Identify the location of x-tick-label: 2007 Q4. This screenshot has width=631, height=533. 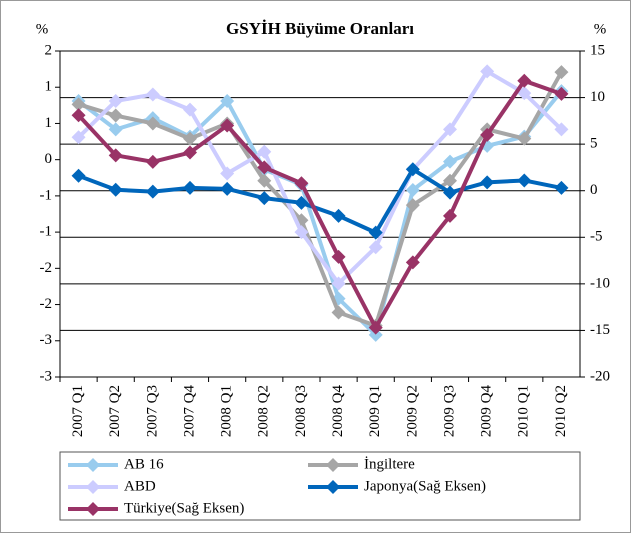
(189, 411).